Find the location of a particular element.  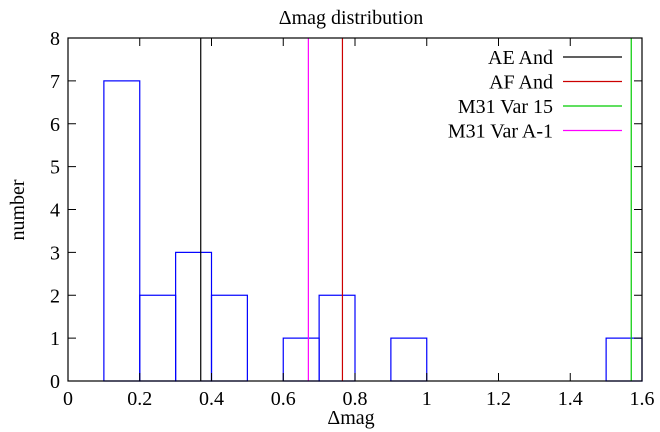

y-tick-label-3: 3 is located at coordinates (55, 253).